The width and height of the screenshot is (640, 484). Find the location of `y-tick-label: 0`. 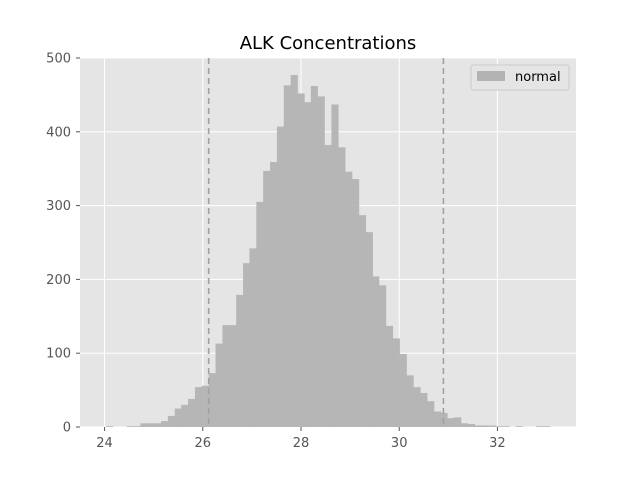

y-tick-label: 0 is located at coordinates (67, 428).